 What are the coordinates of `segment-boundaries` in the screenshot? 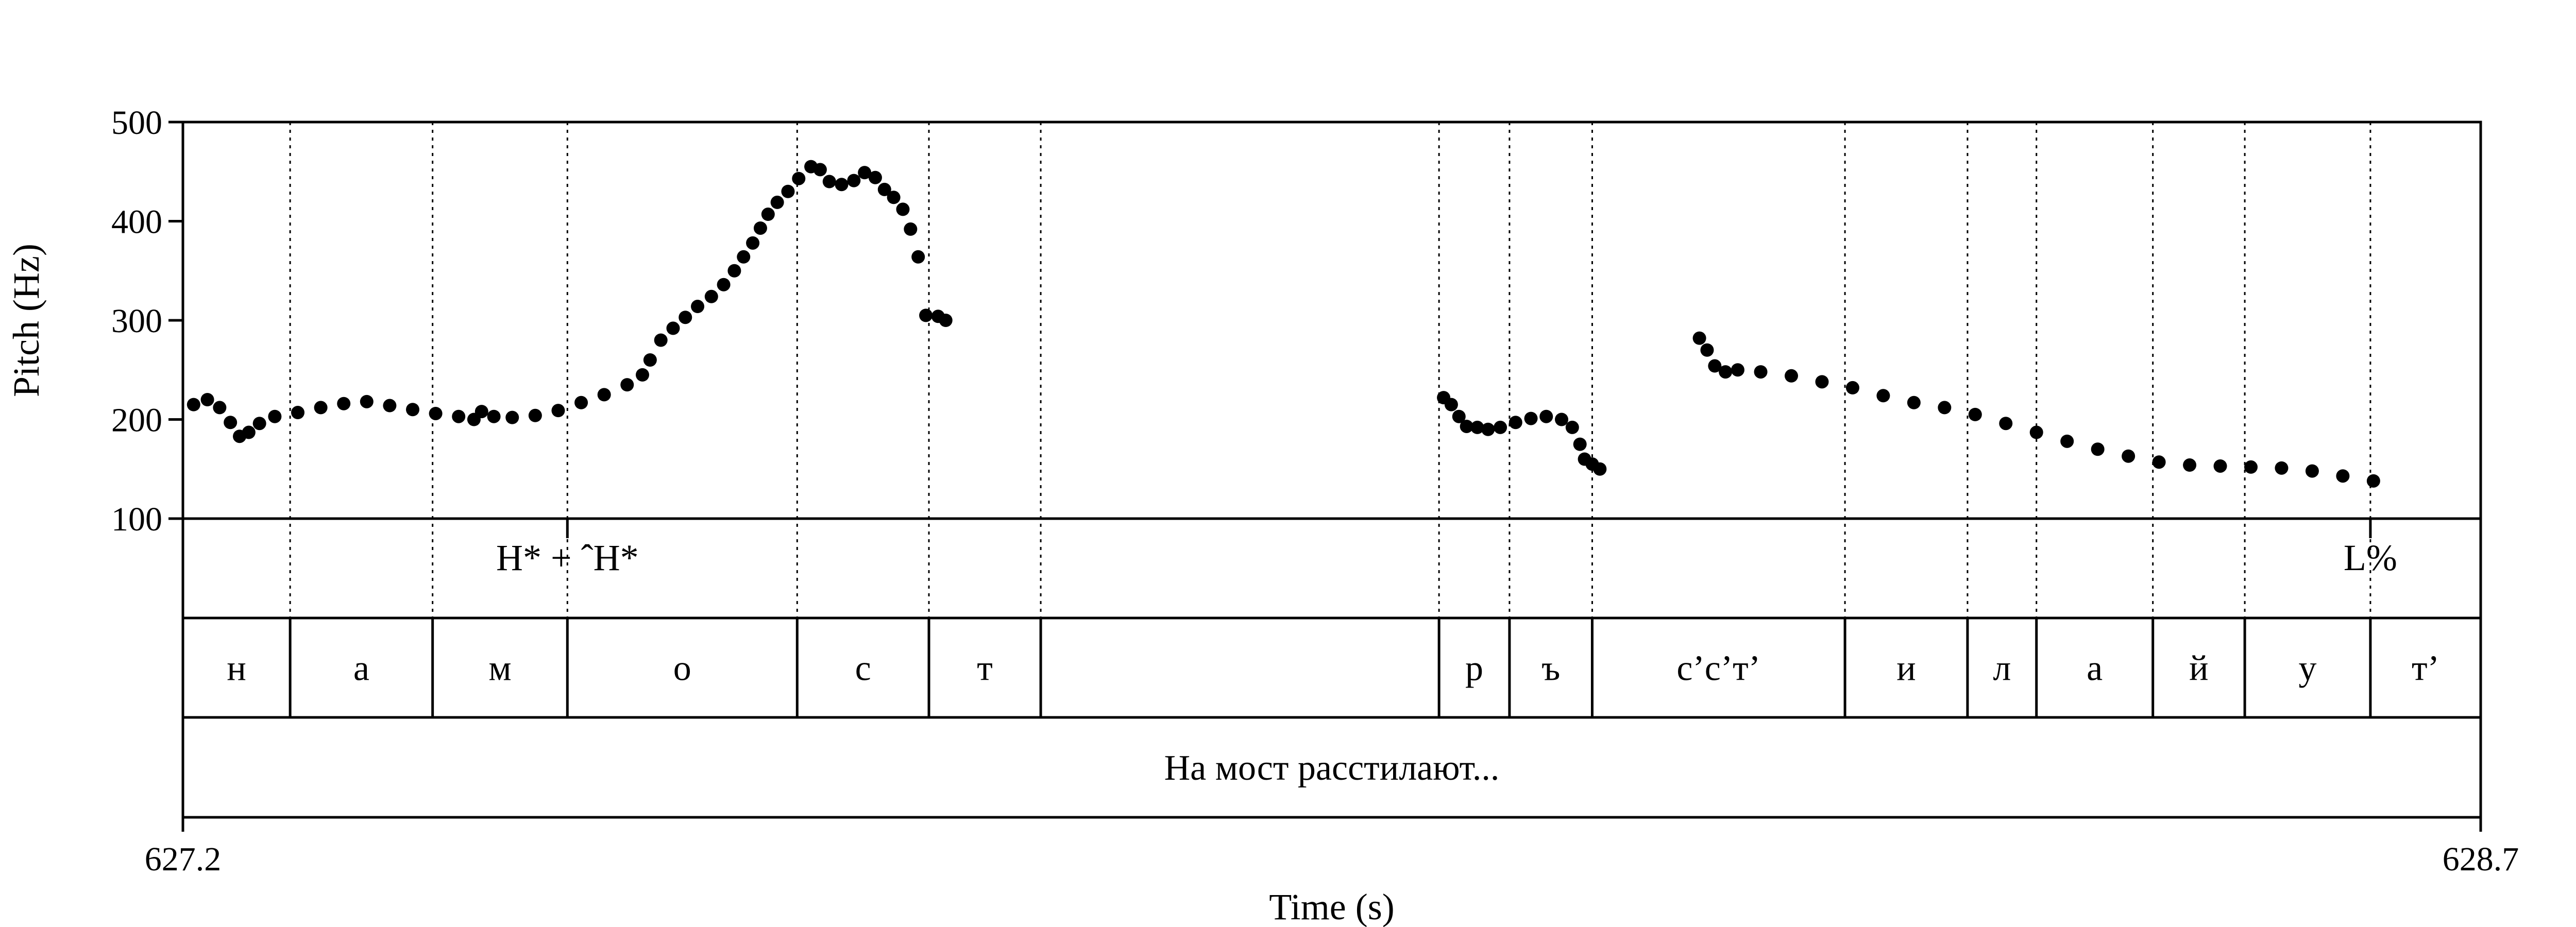 It's located at (1330, 667).